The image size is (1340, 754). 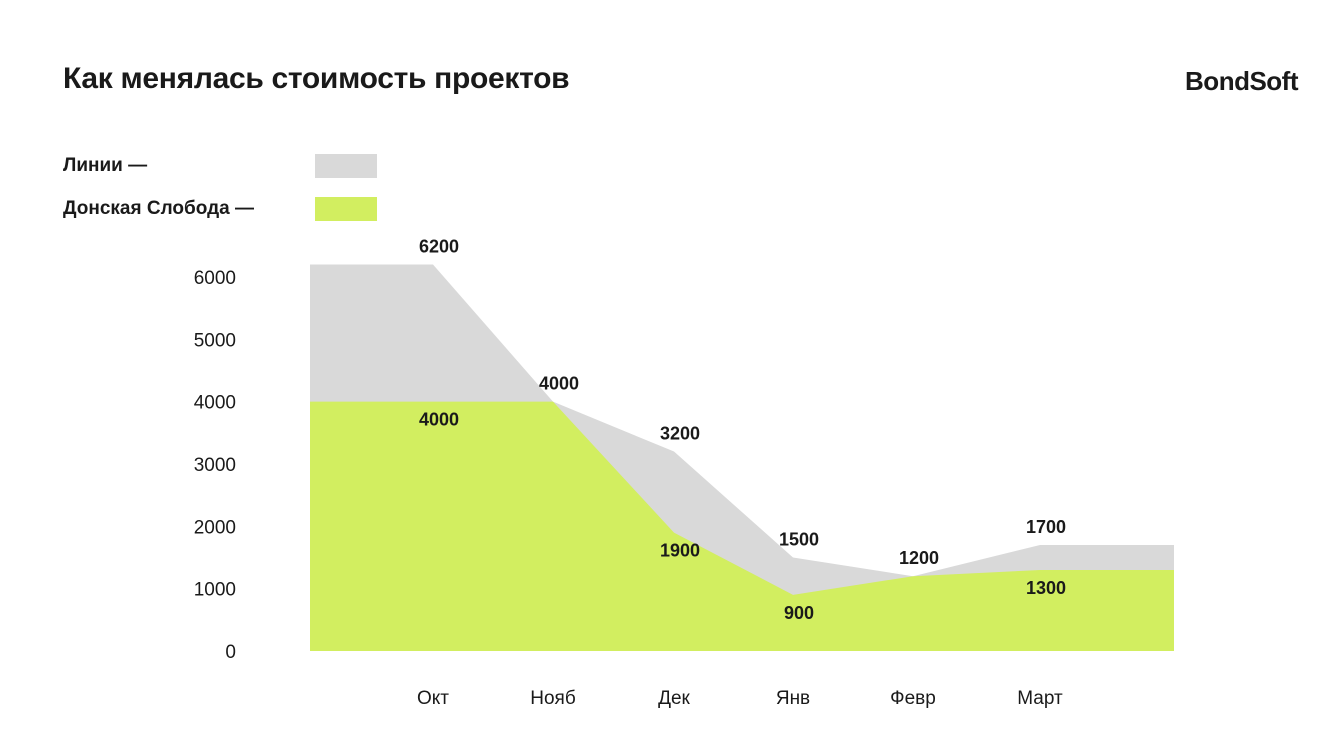 I want to click on legend-swatch-lines, so click(x=346, y=166).